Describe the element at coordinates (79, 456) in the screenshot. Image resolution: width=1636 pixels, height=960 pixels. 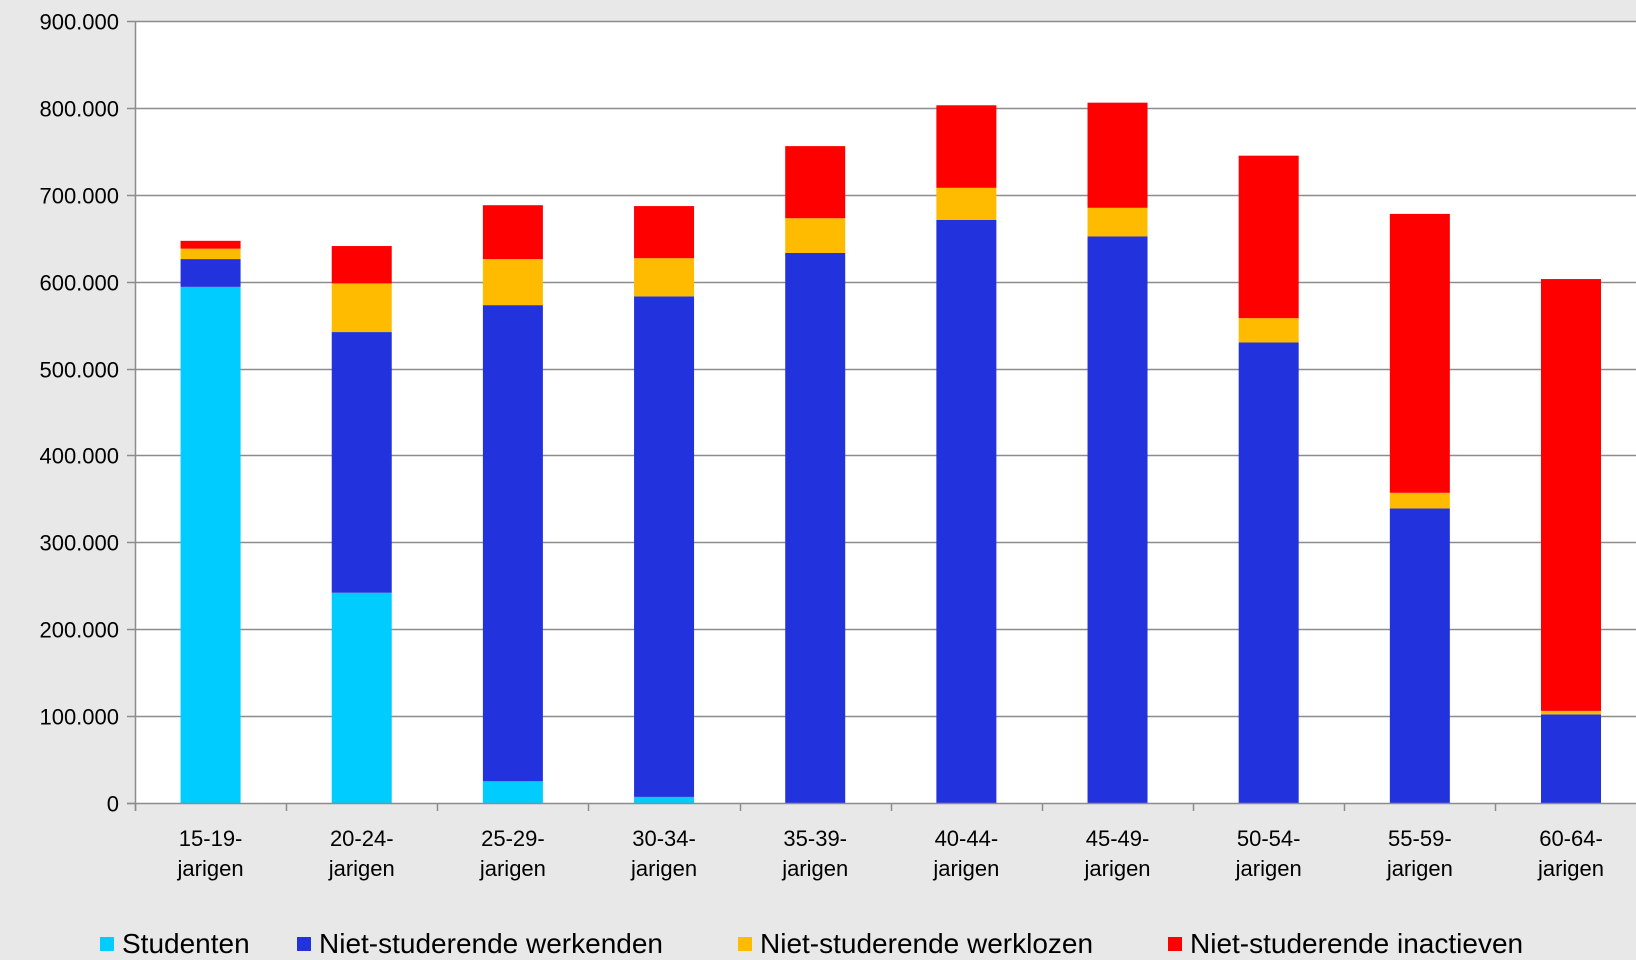
I see `y-tick-label: 400.000` at that location.